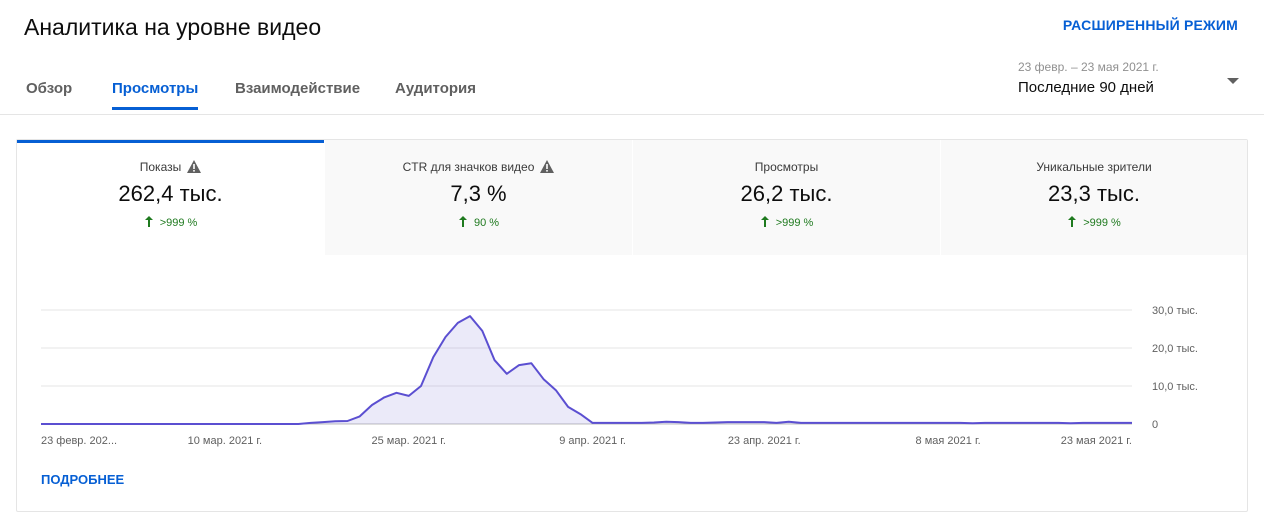  Describe the element at coordinates (409, 441) in the screenshot. I see `x-tick-label: 25 мар. 2021 г.` at that location.